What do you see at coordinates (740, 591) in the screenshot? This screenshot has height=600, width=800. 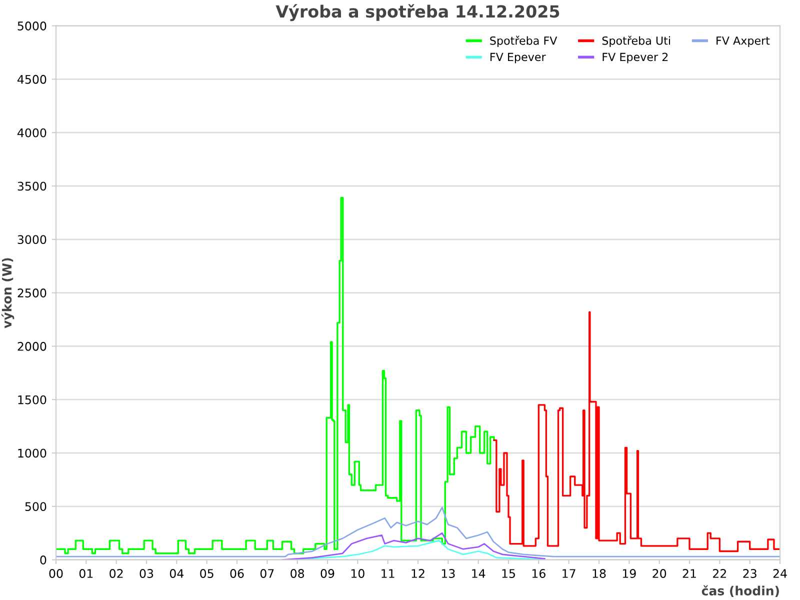 I see `x-axis-title: čas (hodin)` at bounding box center [740, 591].